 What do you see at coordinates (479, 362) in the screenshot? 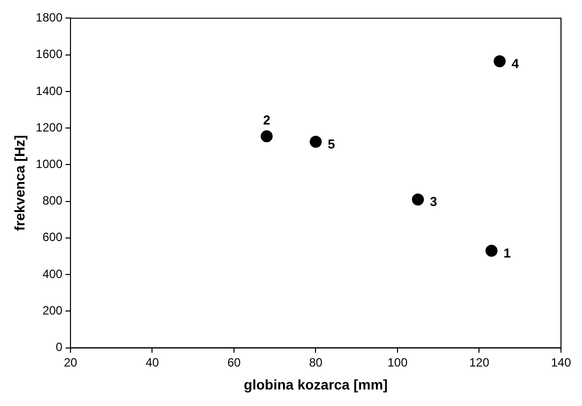
I see `x-tick-label: 120` at bounding box center [479, 362].